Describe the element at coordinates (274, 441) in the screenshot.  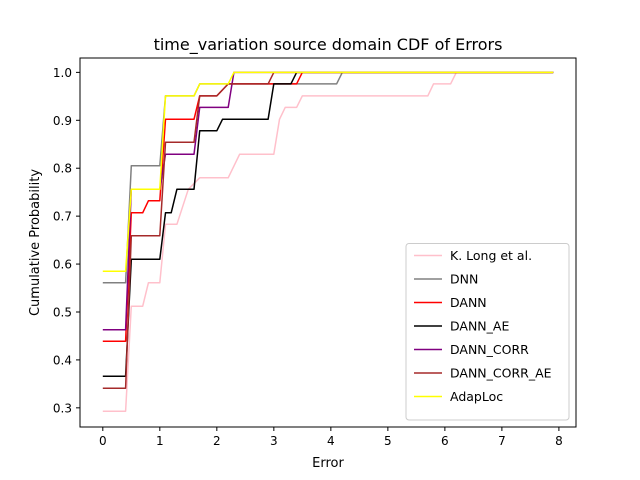
I see `x-tick-label: 3` at that location.